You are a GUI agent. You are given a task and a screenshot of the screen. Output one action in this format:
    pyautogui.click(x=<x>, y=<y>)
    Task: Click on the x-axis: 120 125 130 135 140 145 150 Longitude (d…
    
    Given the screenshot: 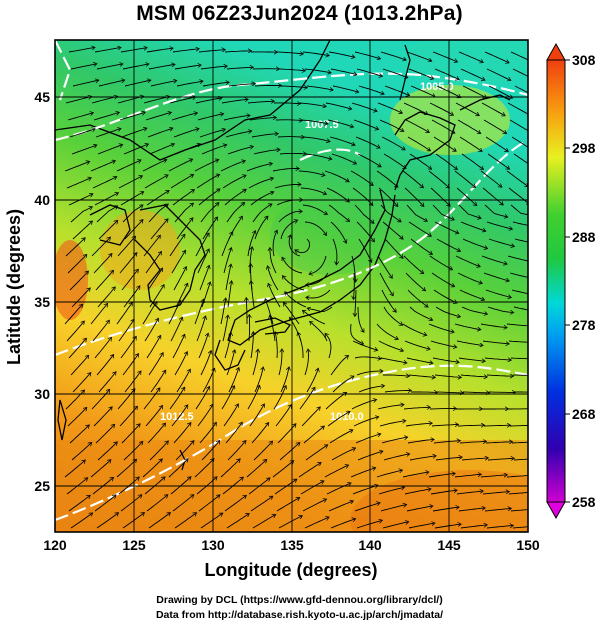 What is the action you would take?
    pyautogui.click(x=291, y=558)
    